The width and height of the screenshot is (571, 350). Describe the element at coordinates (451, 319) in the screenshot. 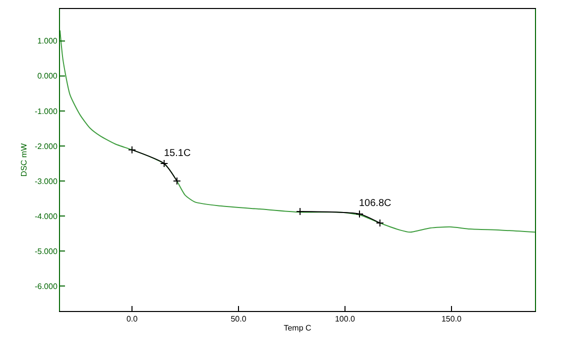

I see `x-tick-label: 150.0` at that location.